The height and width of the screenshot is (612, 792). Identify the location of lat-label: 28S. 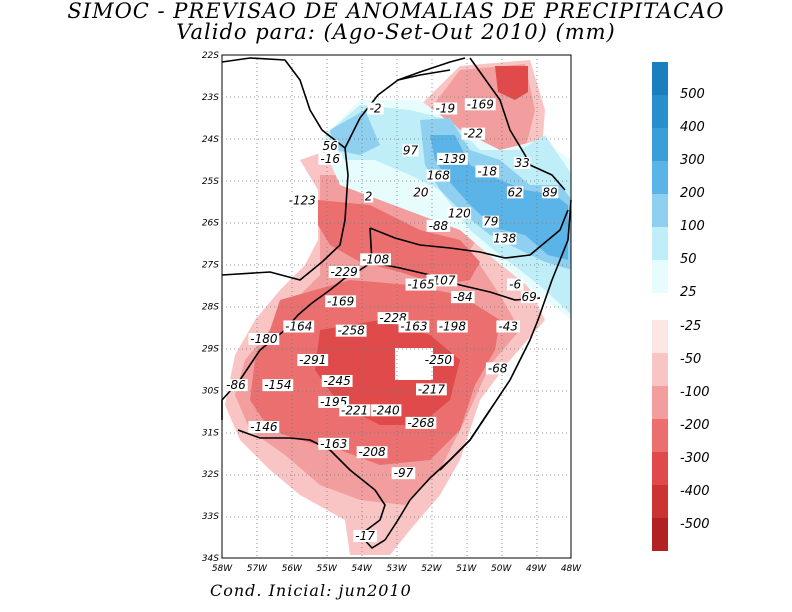
(210, 308).